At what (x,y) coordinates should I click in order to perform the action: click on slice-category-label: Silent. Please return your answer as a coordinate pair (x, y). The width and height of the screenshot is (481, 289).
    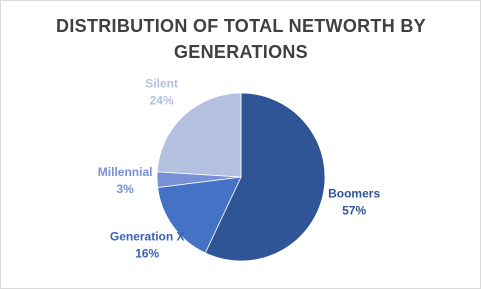
    Looking at the image, I should click on (161, 84).